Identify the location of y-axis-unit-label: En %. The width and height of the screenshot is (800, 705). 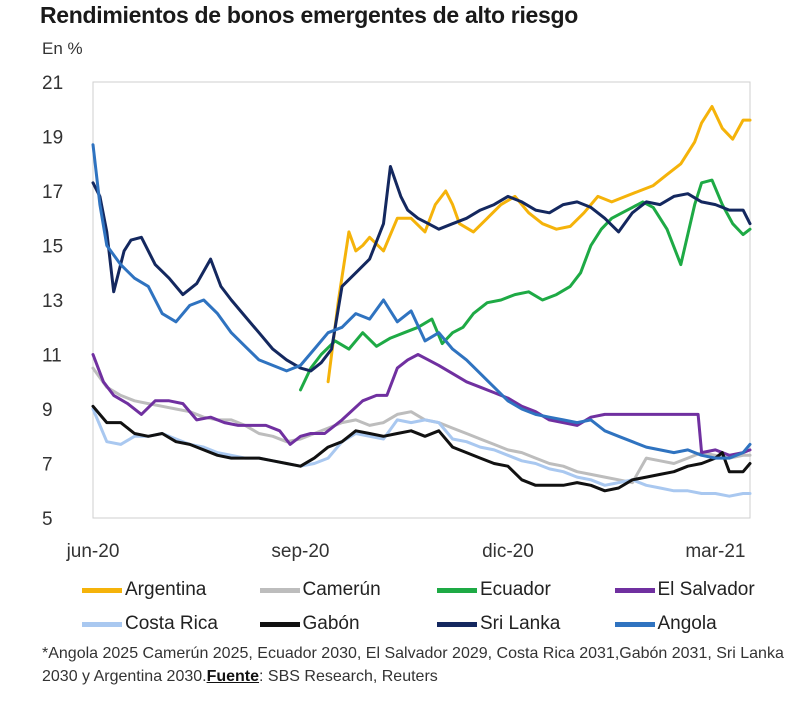
(62, 48).